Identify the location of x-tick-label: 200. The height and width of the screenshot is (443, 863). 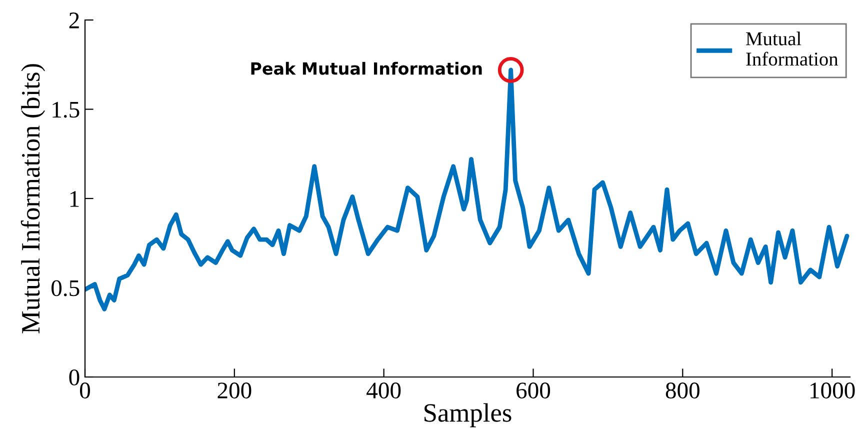
(235, 390).